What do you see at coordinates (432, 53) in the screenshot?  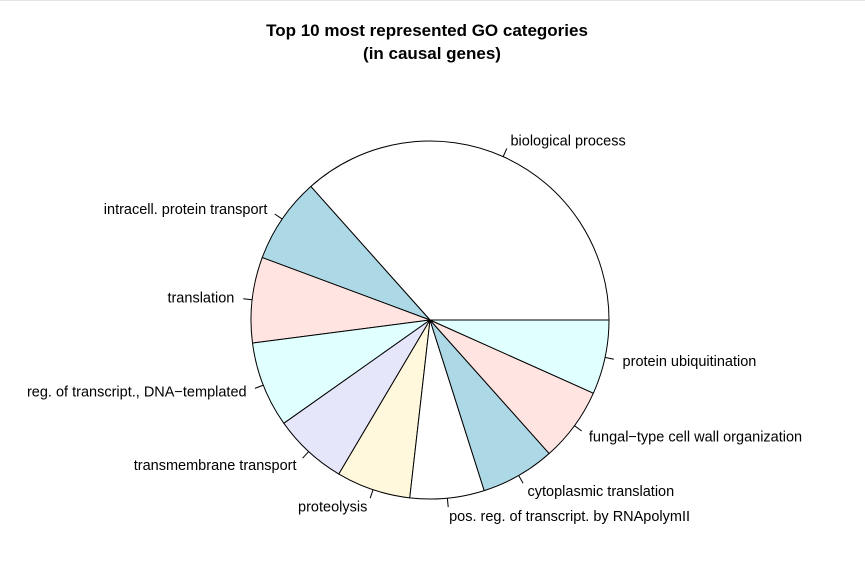 I see `chart-subtitle: (in causal genes)` at bounding box center [432, 53].